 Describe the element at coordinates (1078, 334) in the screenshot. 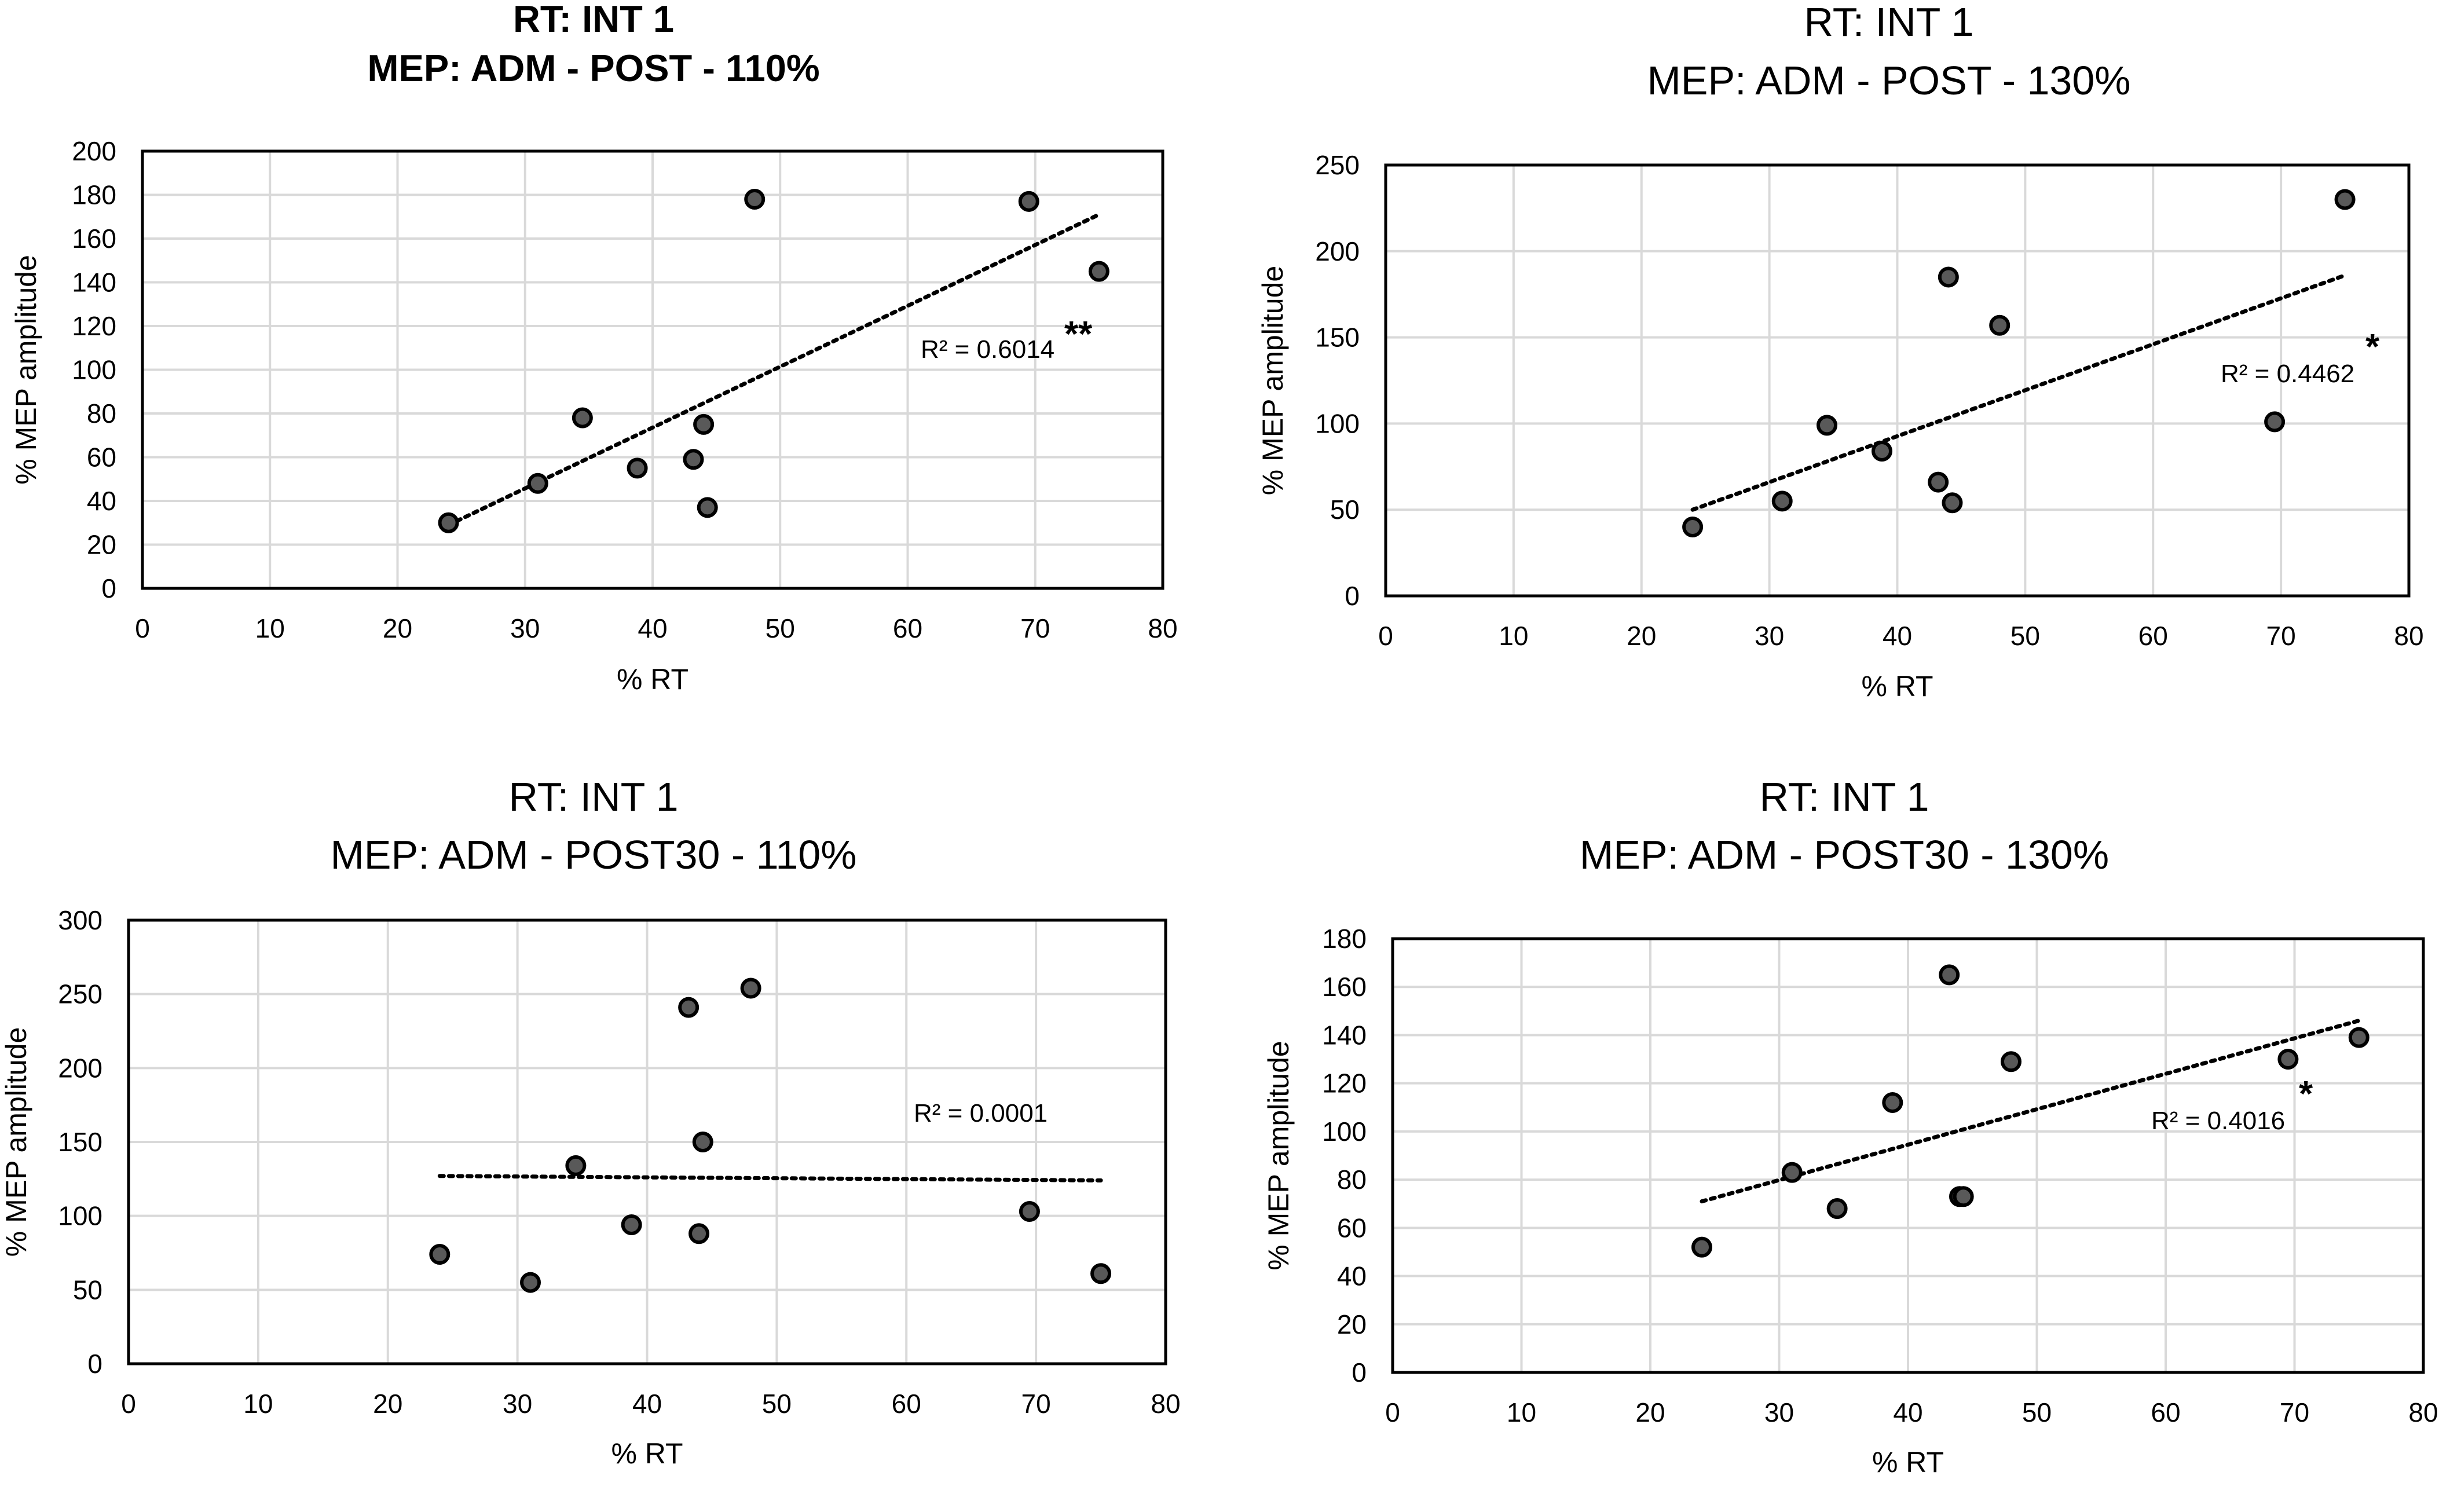

I see `significance-marker: **` at that location.